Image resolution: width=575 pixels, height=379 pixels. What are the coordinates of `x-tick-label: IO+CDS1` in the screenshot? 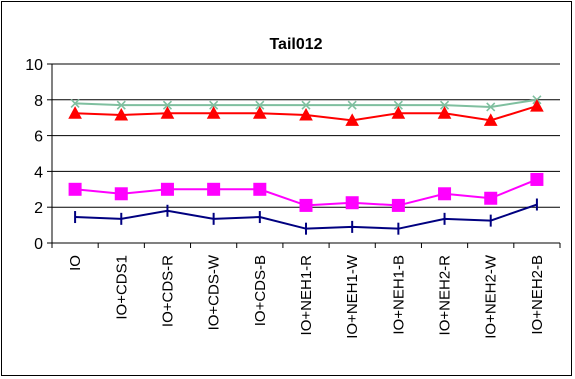 It's located at (121, 287).